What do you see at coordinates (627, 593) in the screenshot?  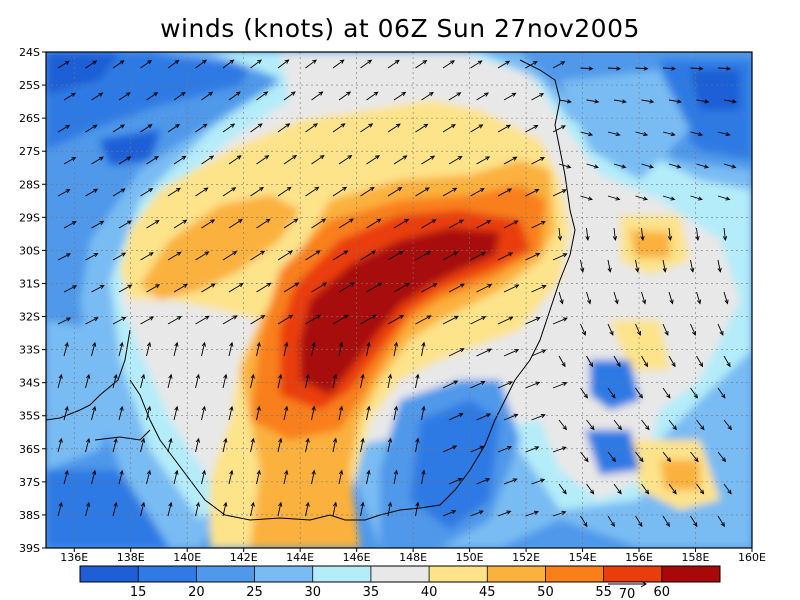 I see `reference-vector-label: 70` at bounding box center [627, 593].